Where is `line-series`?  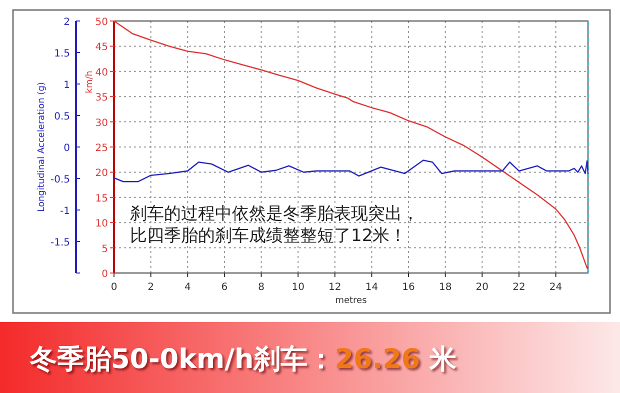
line-series is located at coordinates (351, 171).